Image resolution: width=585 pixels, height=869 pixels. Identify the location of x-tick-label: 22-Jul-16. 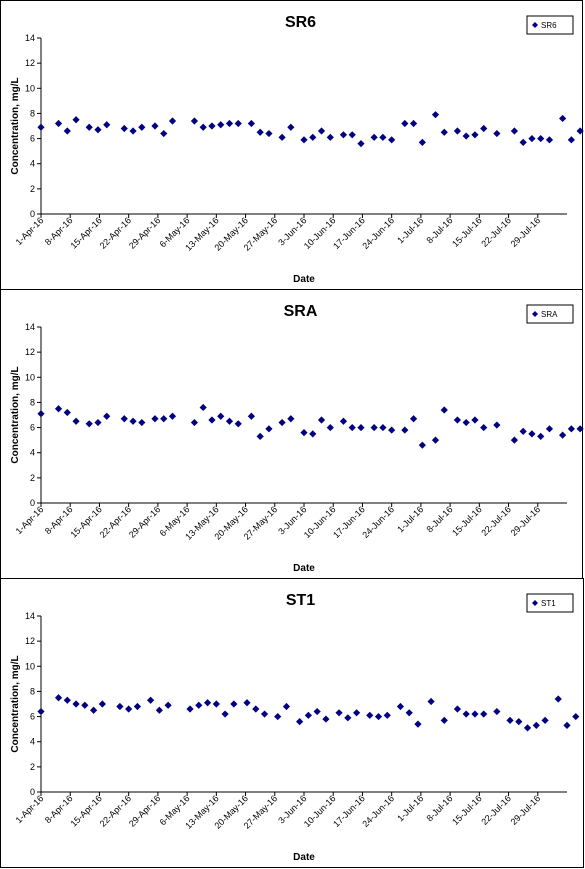
(496, 232).